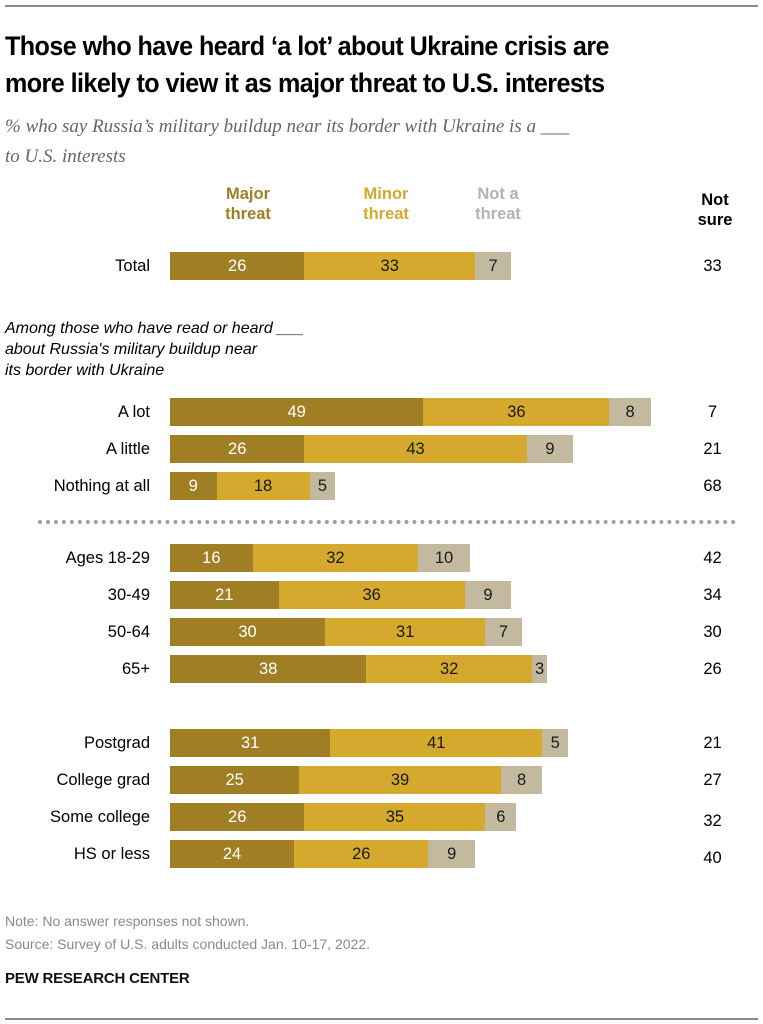  I want to click on chart-subtitle-line2: to U.S. interests, so click(65, 156).